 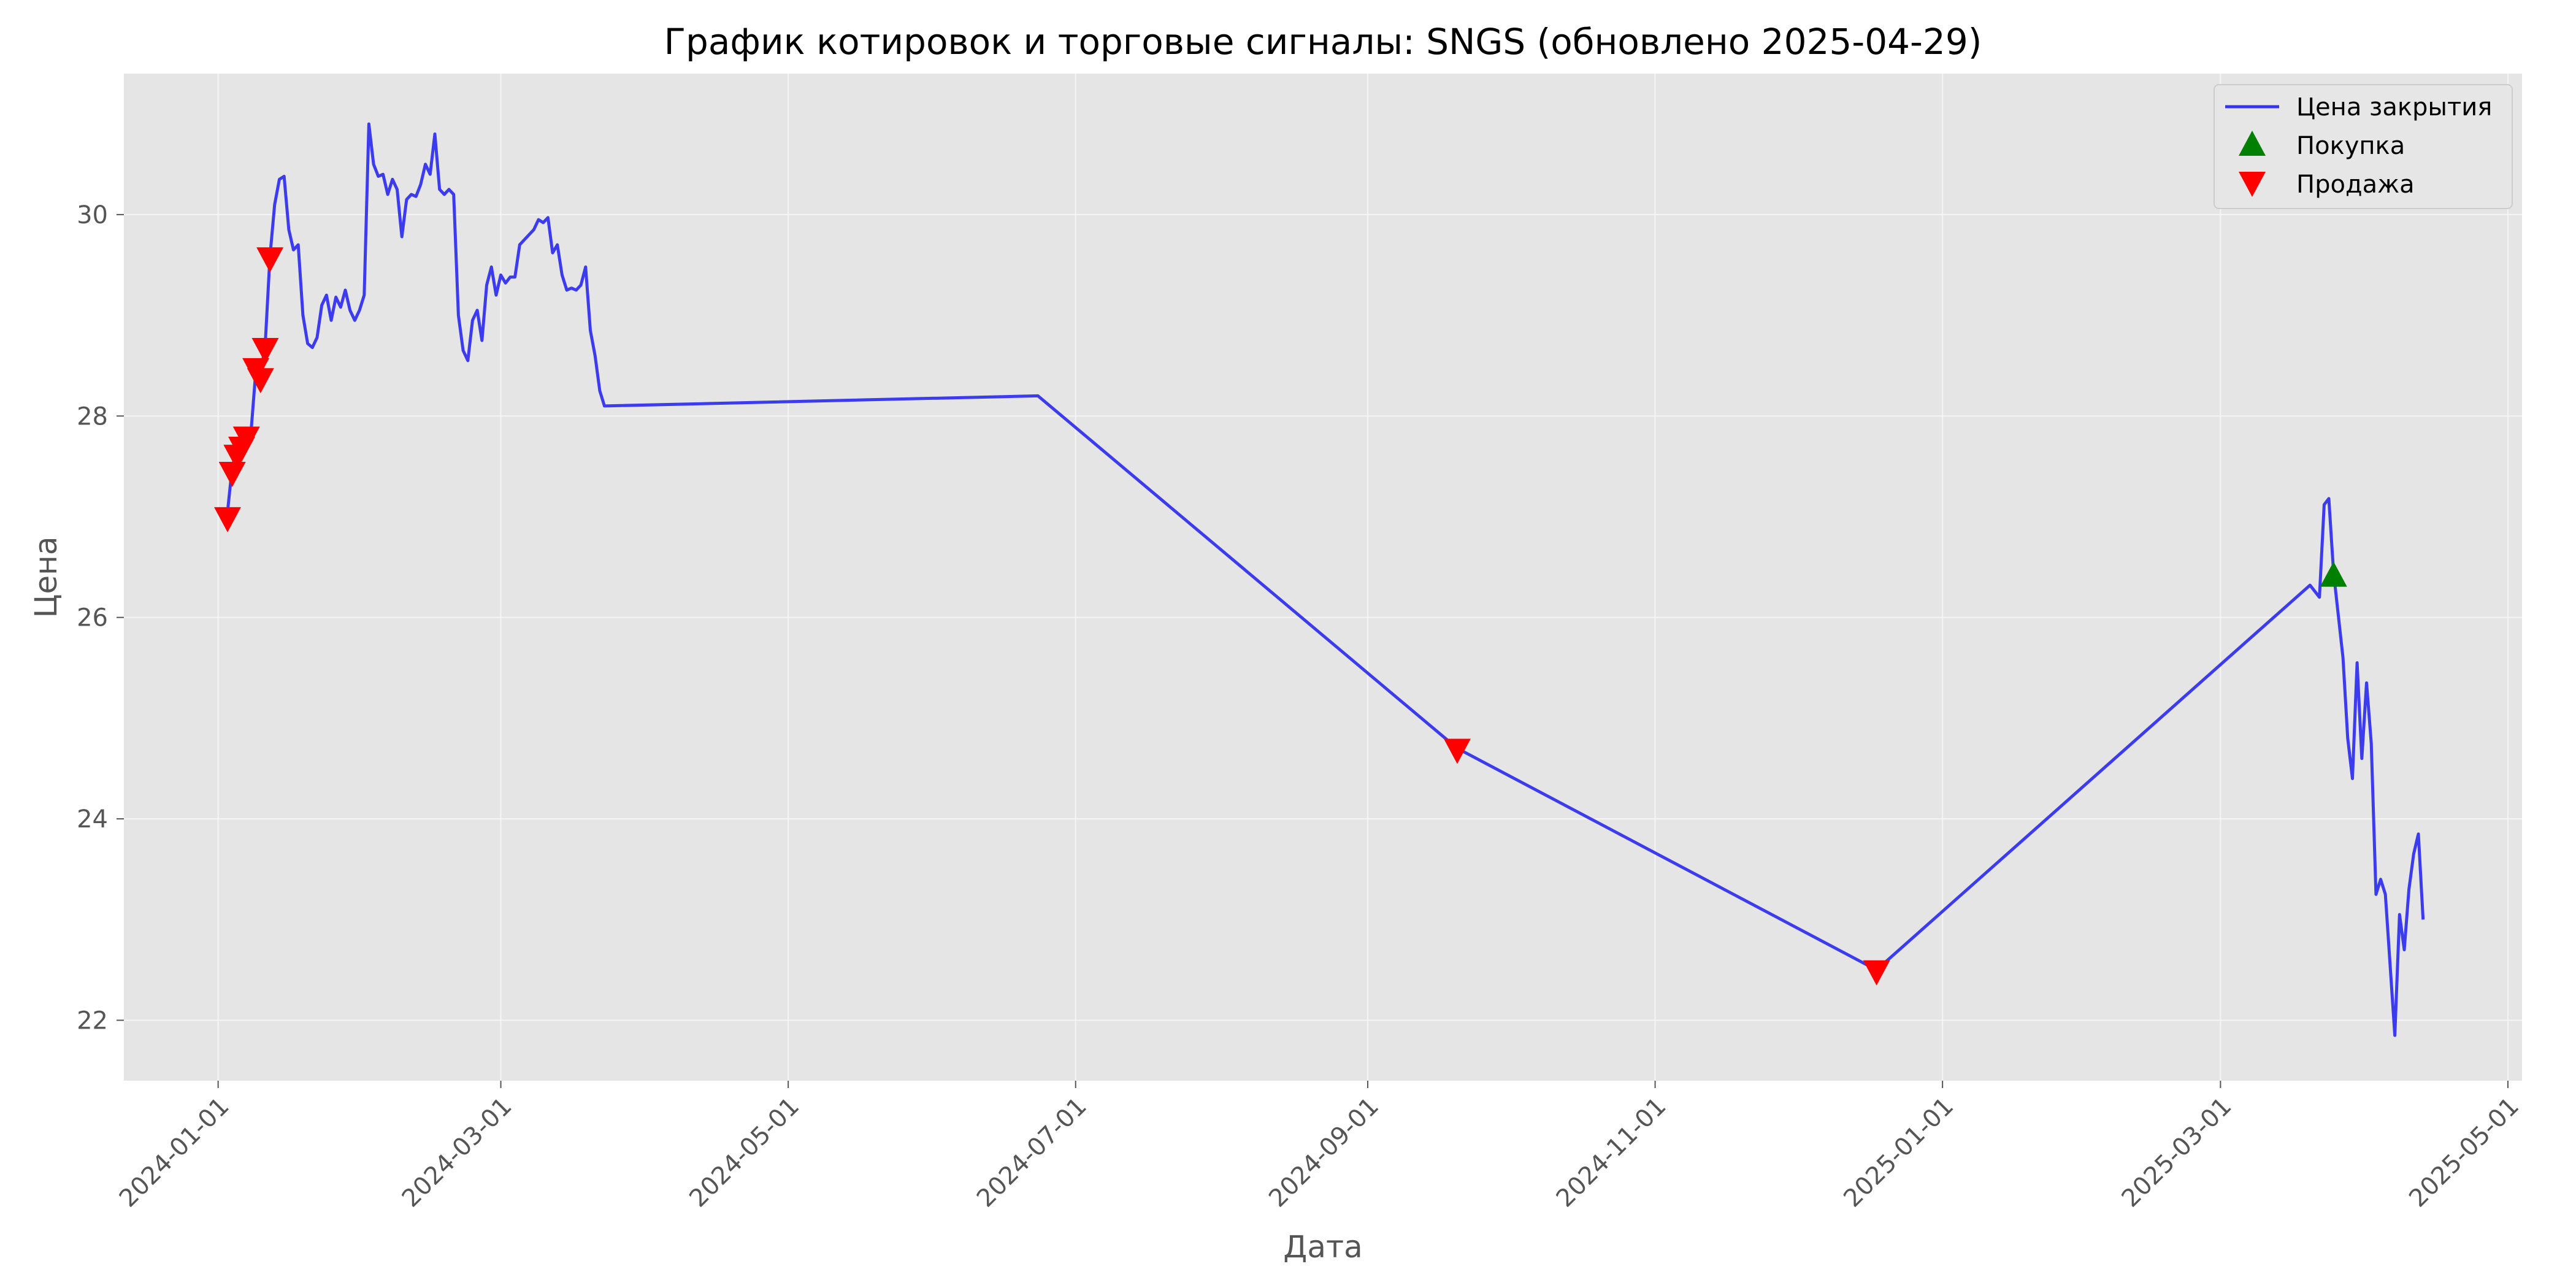 I want to click on legend-label-buy: Покупка, so click(x=2350, y=146).